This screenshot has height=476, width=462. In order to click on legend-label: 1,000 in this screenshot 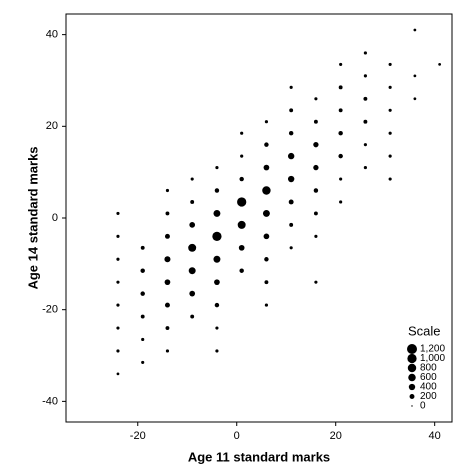, I will do `click(432, 358)`.